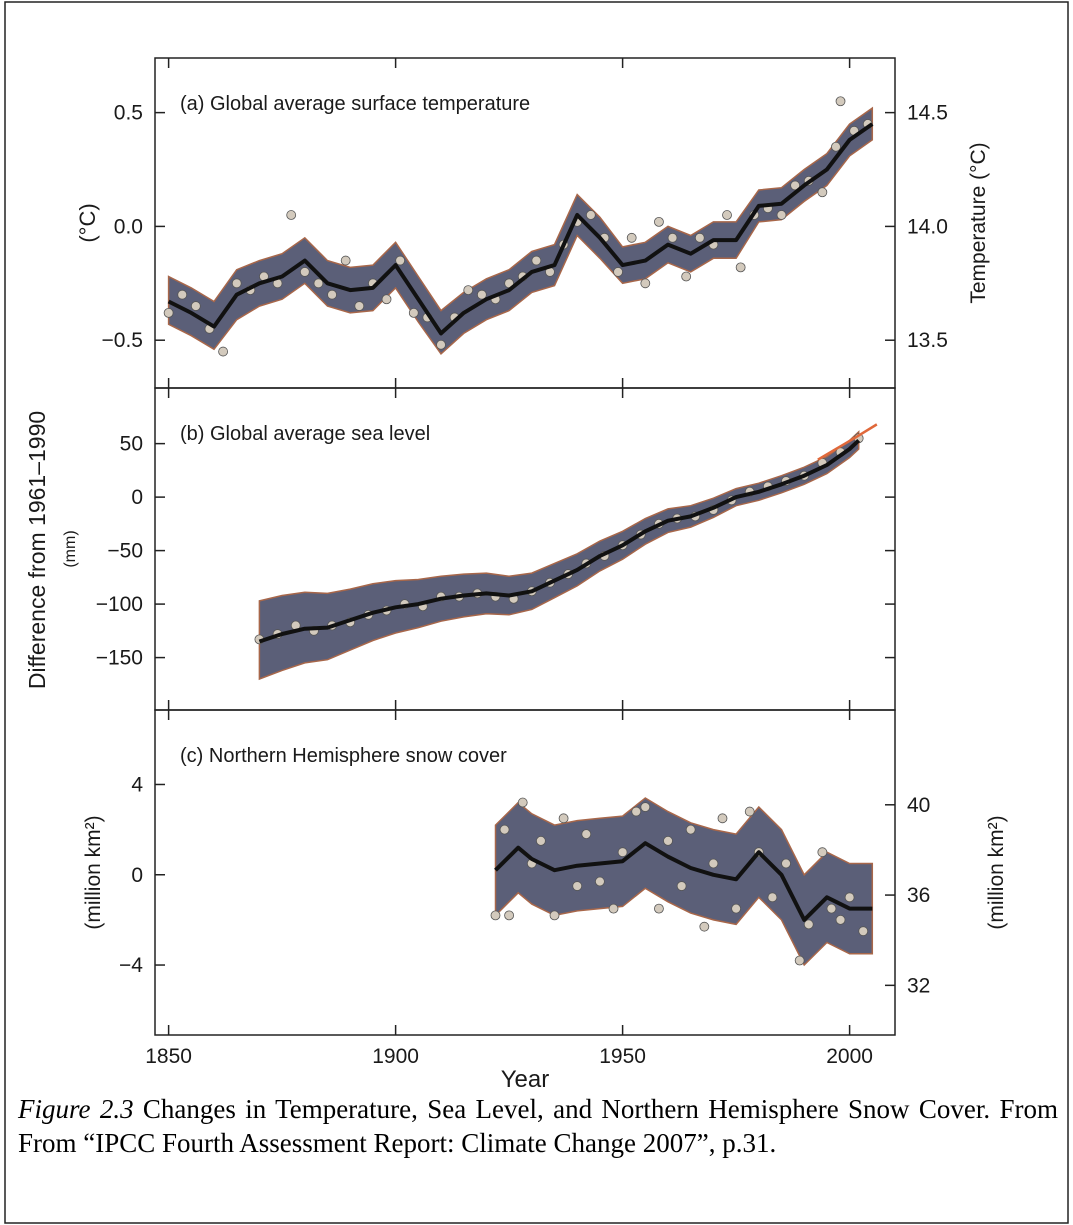 The width and height of the screenshot is (1073, 1225). I want to click on y2-tick-label: 14.5, so click(927, 113).